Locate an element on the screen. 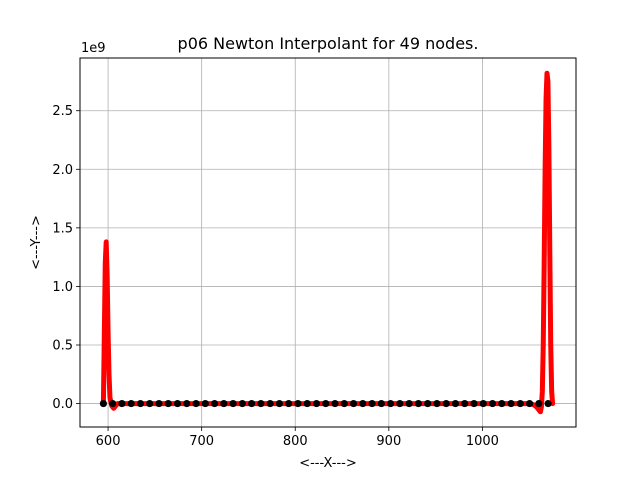  x-tick-label: 700 is located at coordinates (201, 441).